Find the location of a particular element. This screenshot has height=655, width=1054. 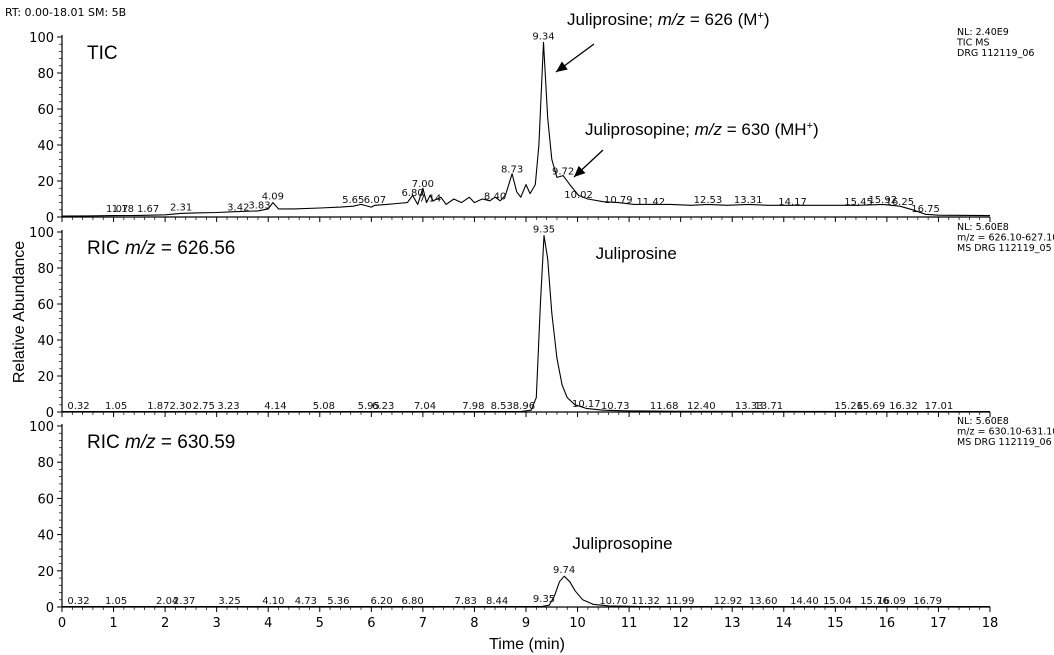

peak-label: 13.60 is located at coordinates (763, 601).